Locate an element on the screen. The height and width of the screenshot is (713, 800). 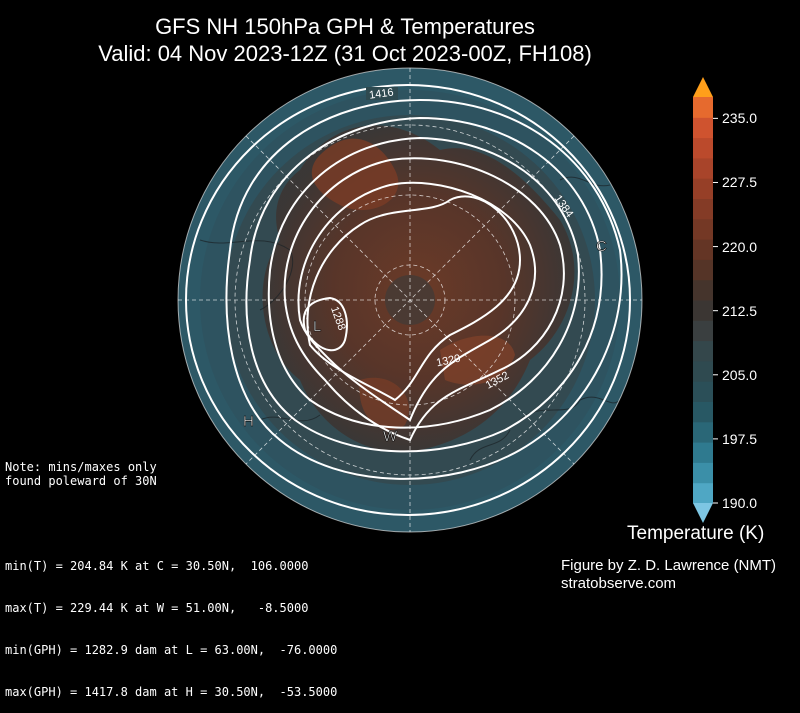
colorbar-title: Temperature (K) is located at coordinates (696, 533).